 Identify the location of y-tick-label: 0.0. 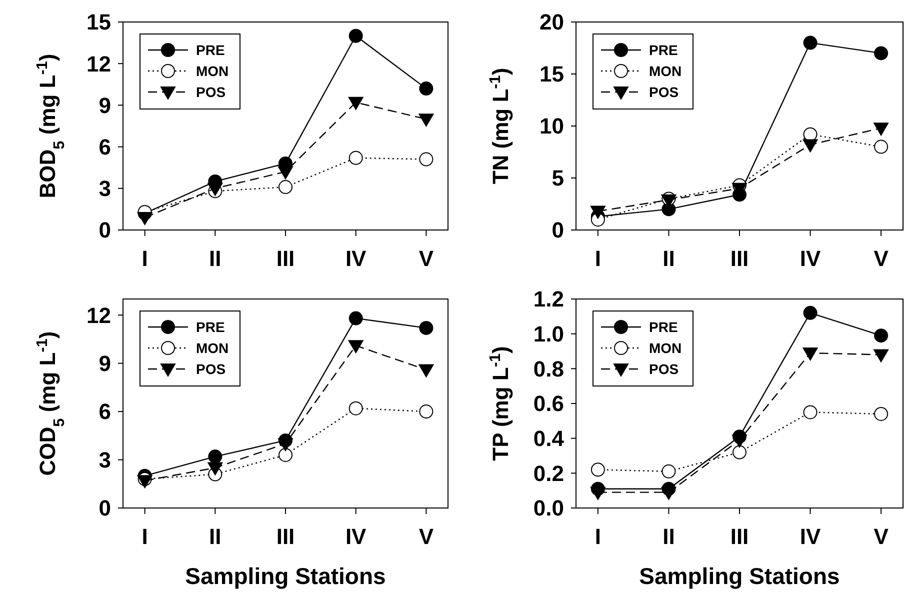
(548, 508).